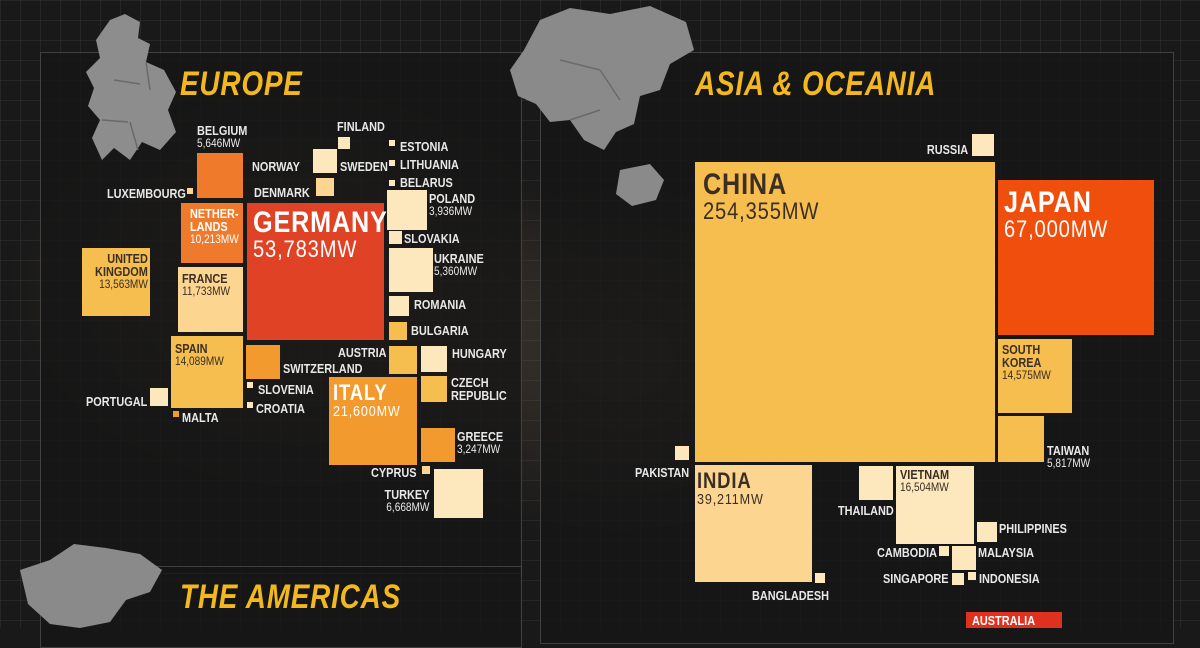 The height and width of the screenshot is (648, 1200). Describe the element at coordinates (403, 360) in the screenshot. I see `treemap-box-austria` at that location.